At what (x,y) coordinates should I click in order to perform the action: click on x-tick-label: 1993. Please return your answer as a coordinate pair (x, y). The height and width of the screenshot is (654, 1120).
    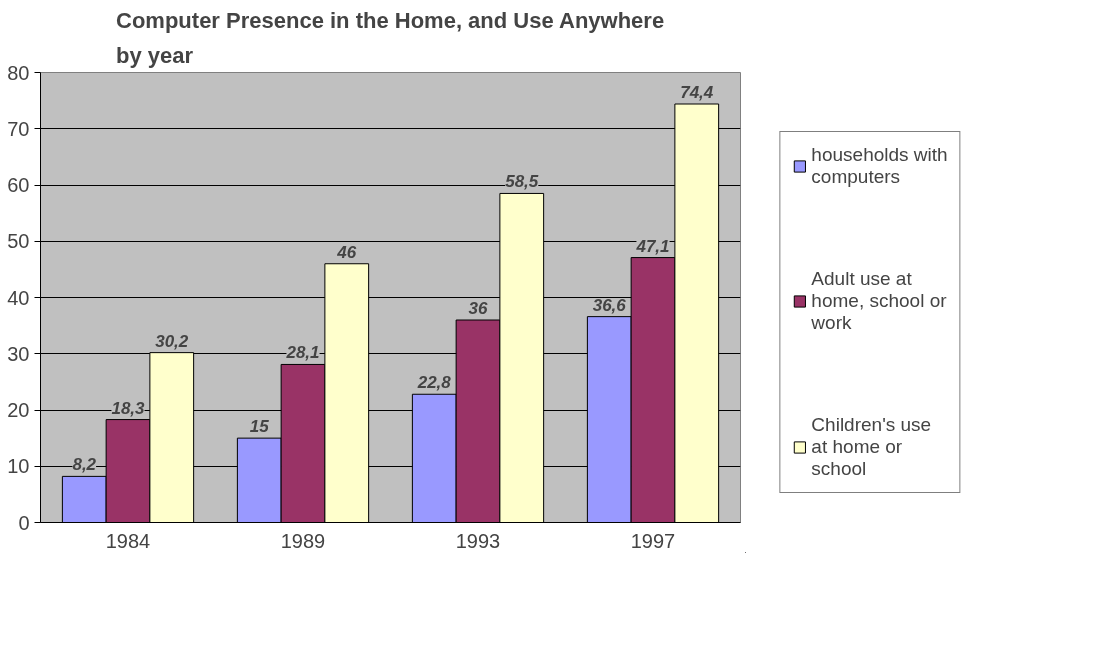
    Looking at the image, I should click on (478, 540).